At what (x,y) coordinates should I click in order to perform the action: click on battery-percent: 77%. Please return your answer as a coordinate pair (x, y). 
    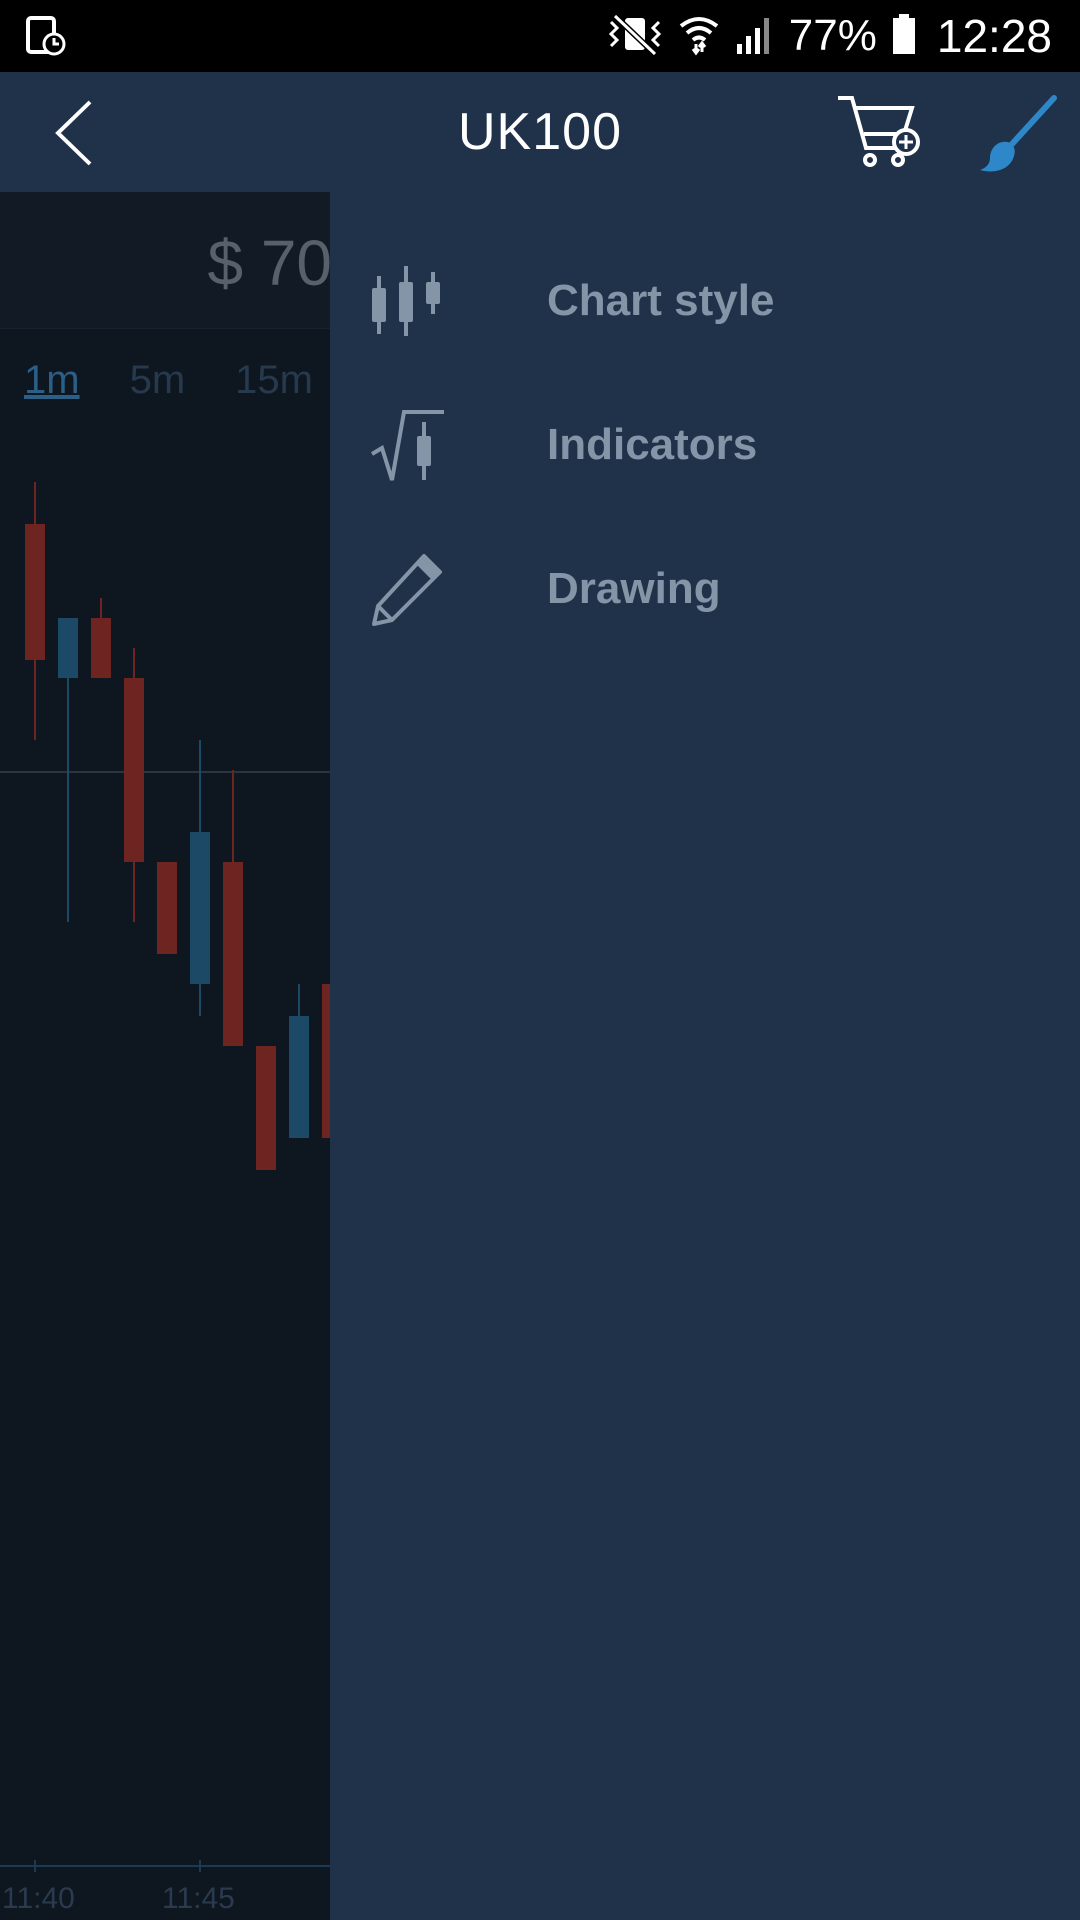
    Looking at the image, I should click on (832, 35).